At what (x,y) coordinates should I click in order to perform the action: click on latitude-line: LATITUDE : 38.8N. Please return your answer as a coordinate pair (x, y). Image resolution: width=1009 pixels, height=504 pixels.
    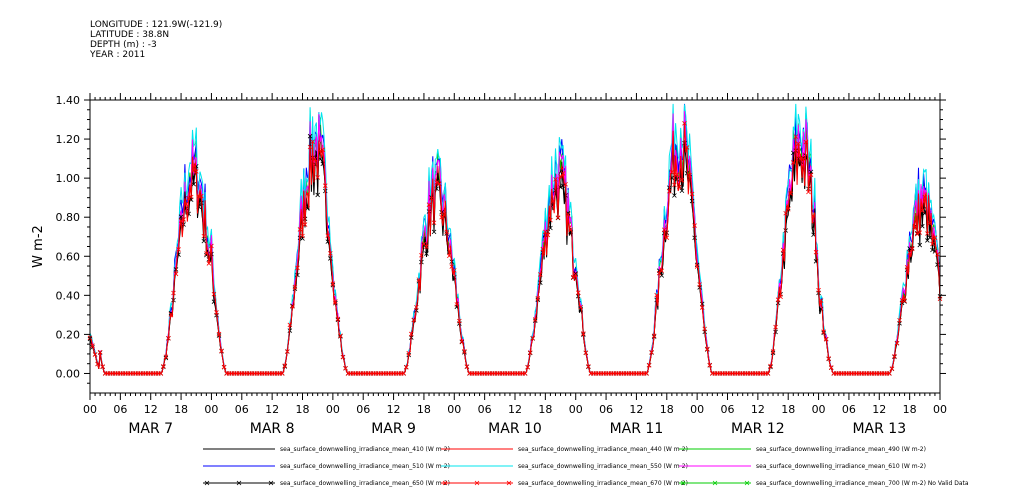
    Looking at the image, I should click on (130, 35).